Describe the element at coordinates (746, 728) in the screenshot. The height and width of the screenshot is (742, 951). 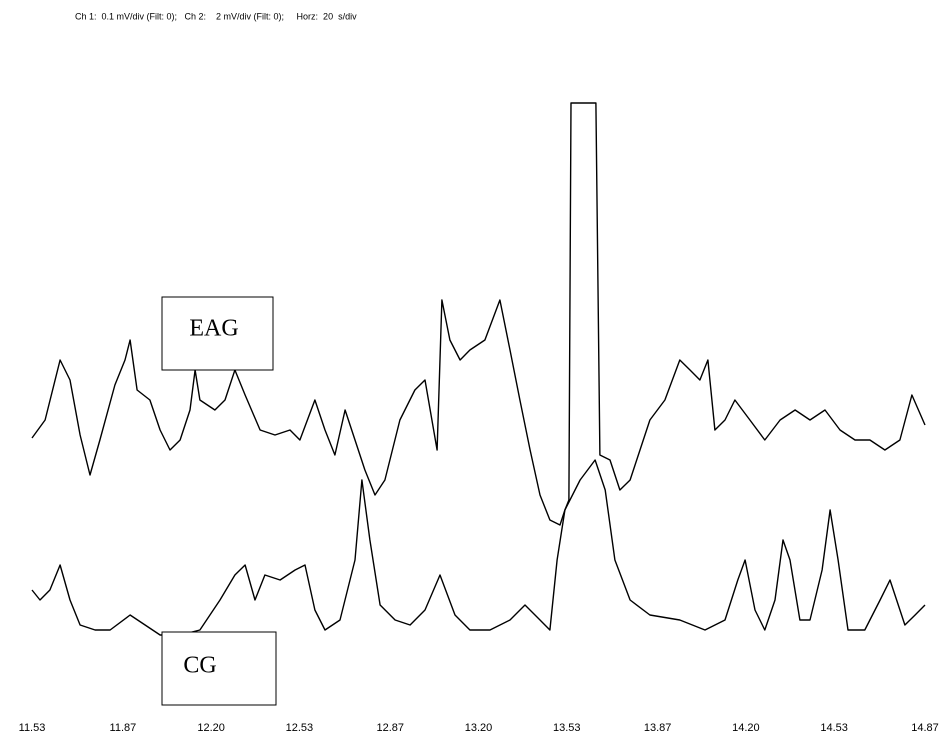
I see `x-tick-label: 14.20` at that location.